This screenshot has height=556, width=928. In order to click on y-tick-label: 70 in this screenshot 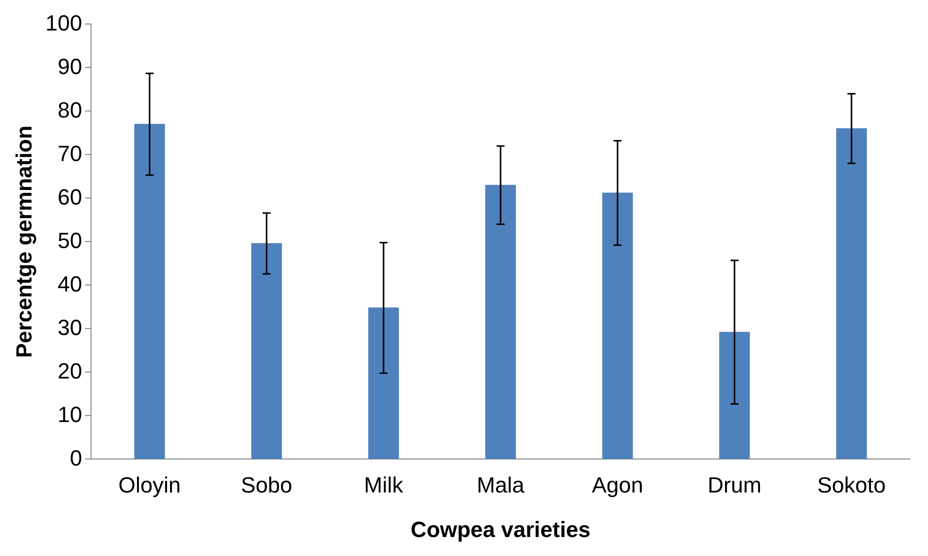, I will do `click(70, 153)`.